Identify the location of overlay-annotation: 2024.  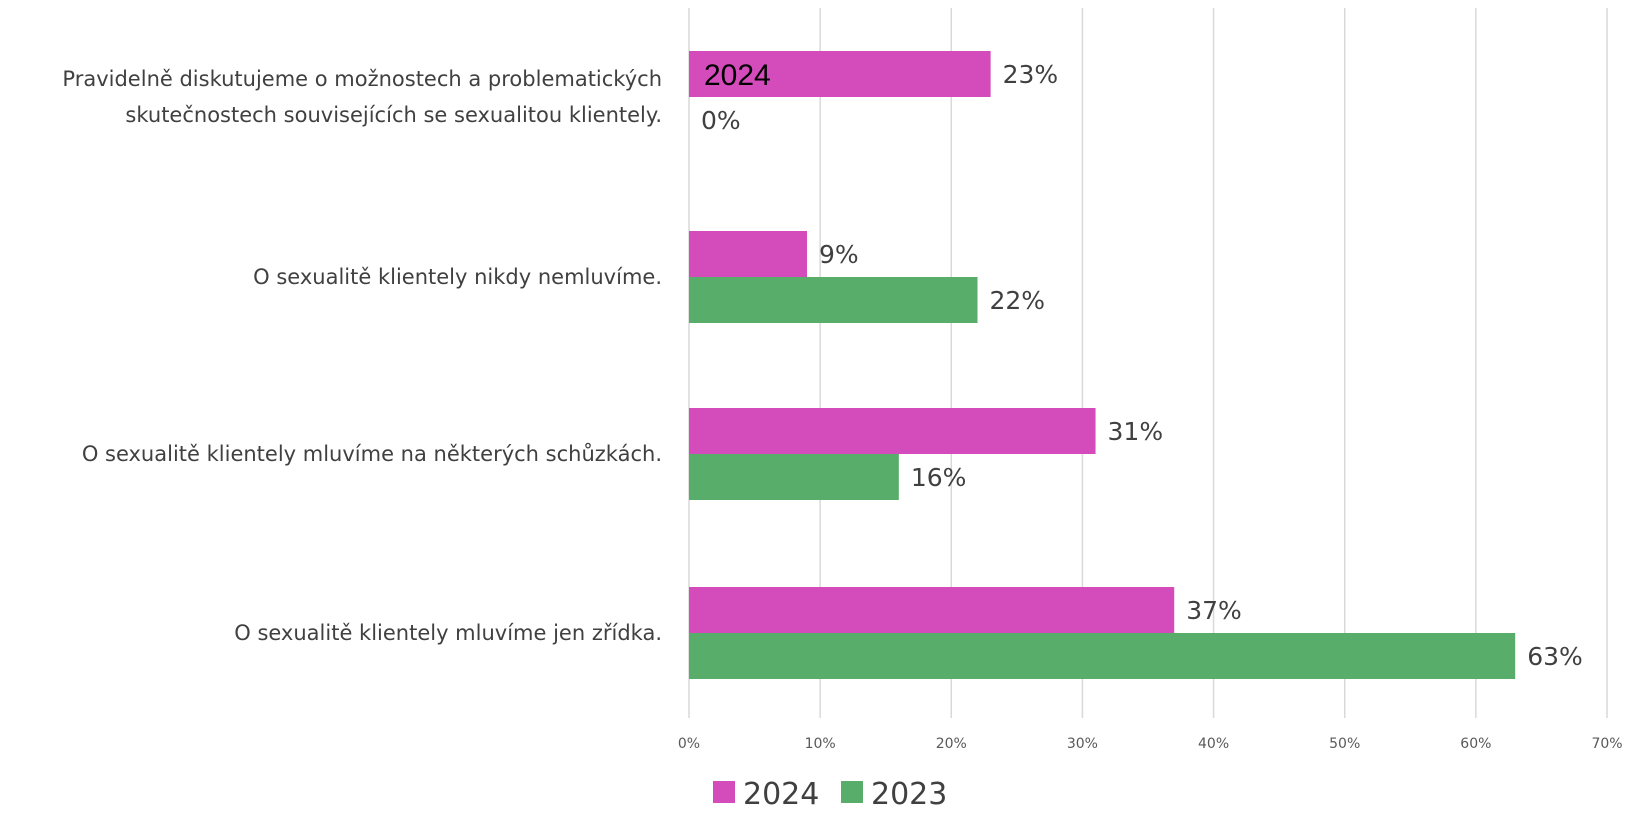
(737, 75).